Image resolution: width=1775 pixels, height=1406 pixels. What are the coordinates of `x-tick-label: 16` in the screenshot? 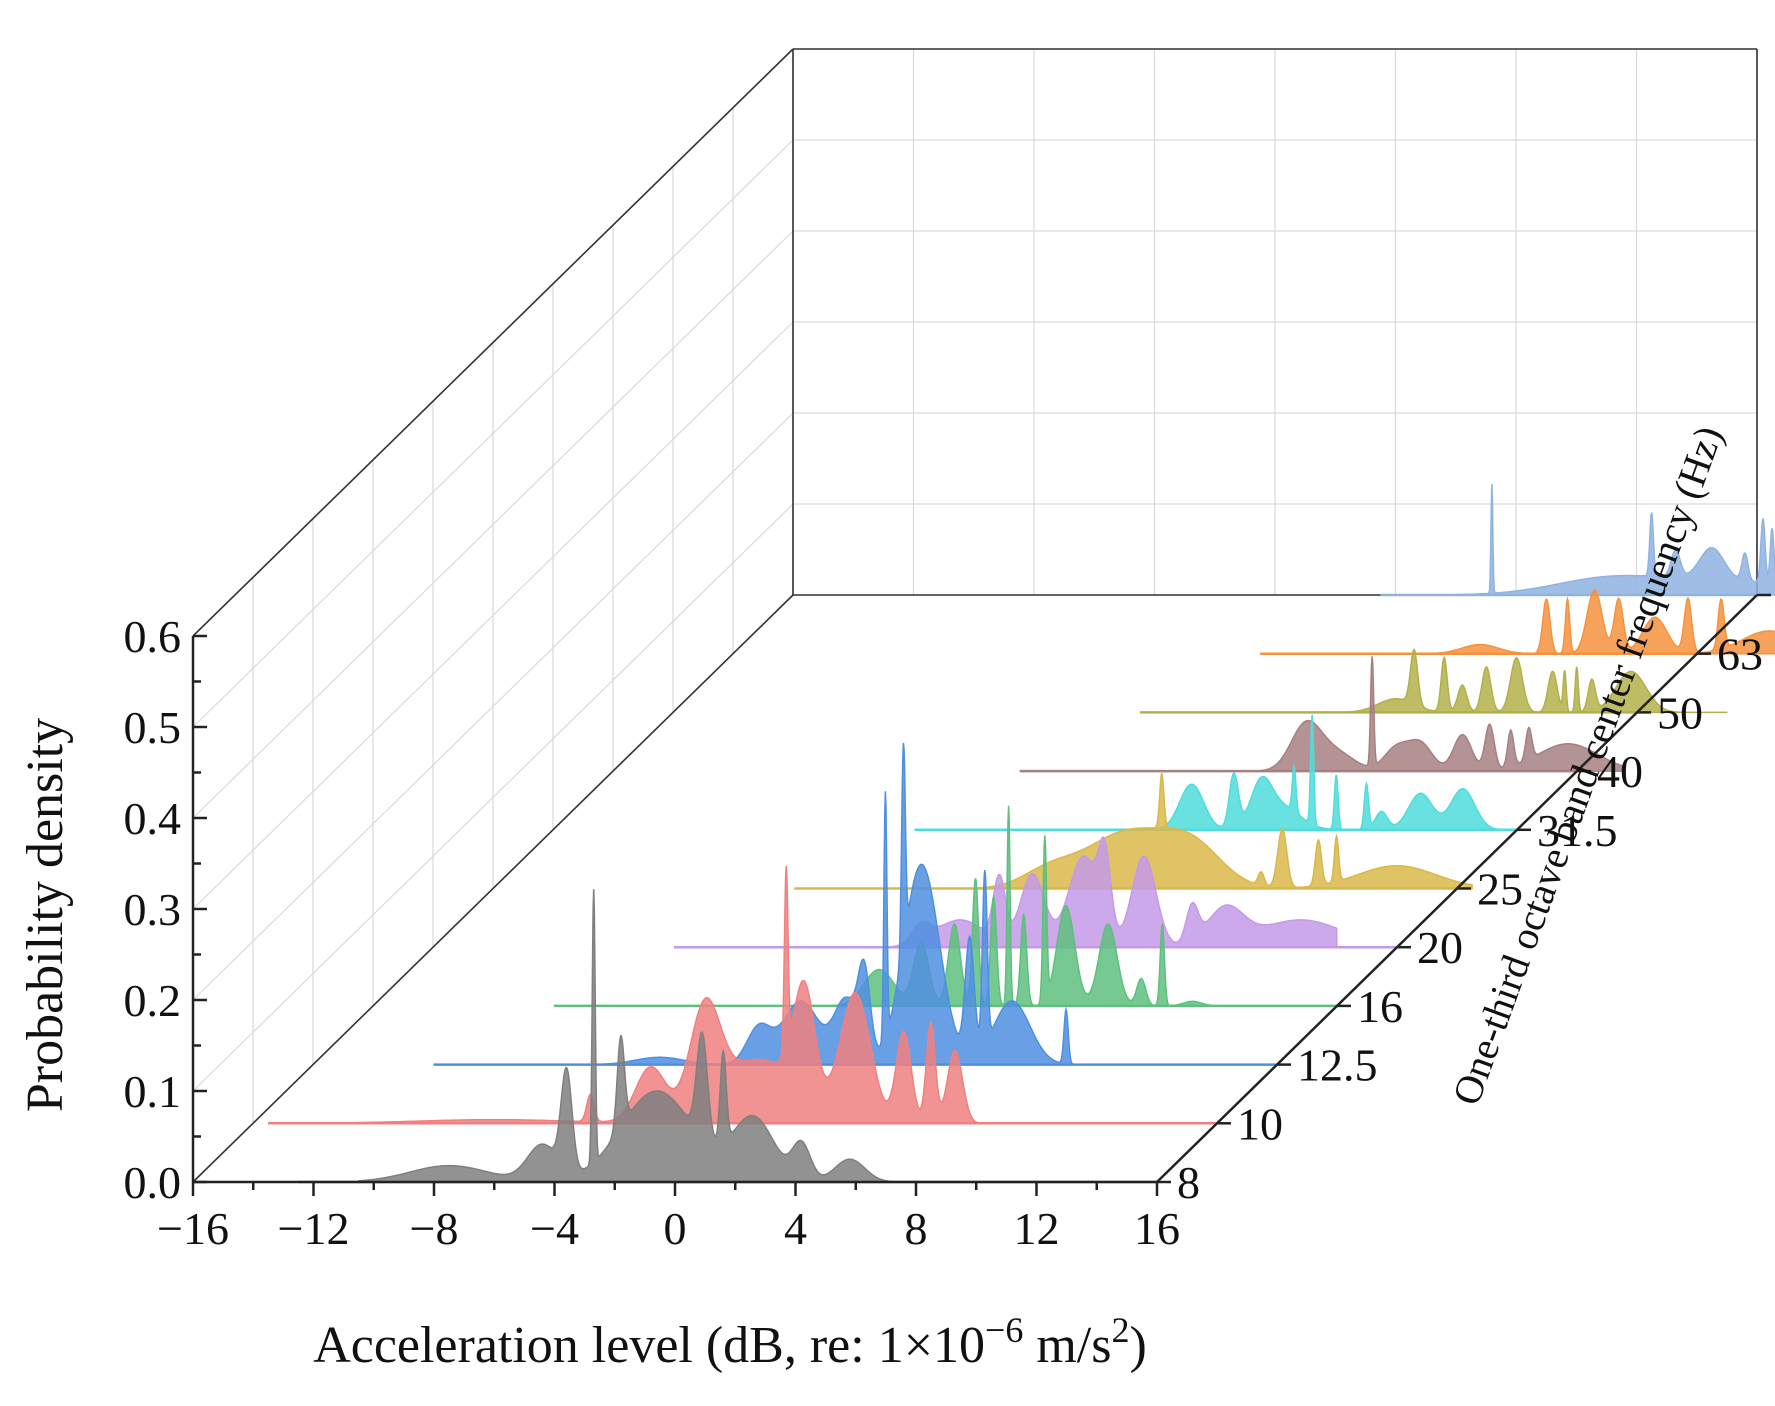 It's located at (1157, 1228).